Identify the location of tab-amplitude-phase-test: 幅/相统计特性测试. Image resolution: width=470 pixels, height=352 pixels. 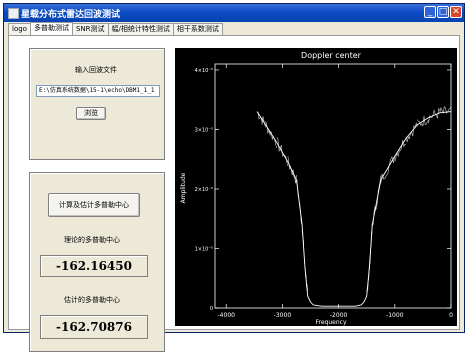
(140, 29).